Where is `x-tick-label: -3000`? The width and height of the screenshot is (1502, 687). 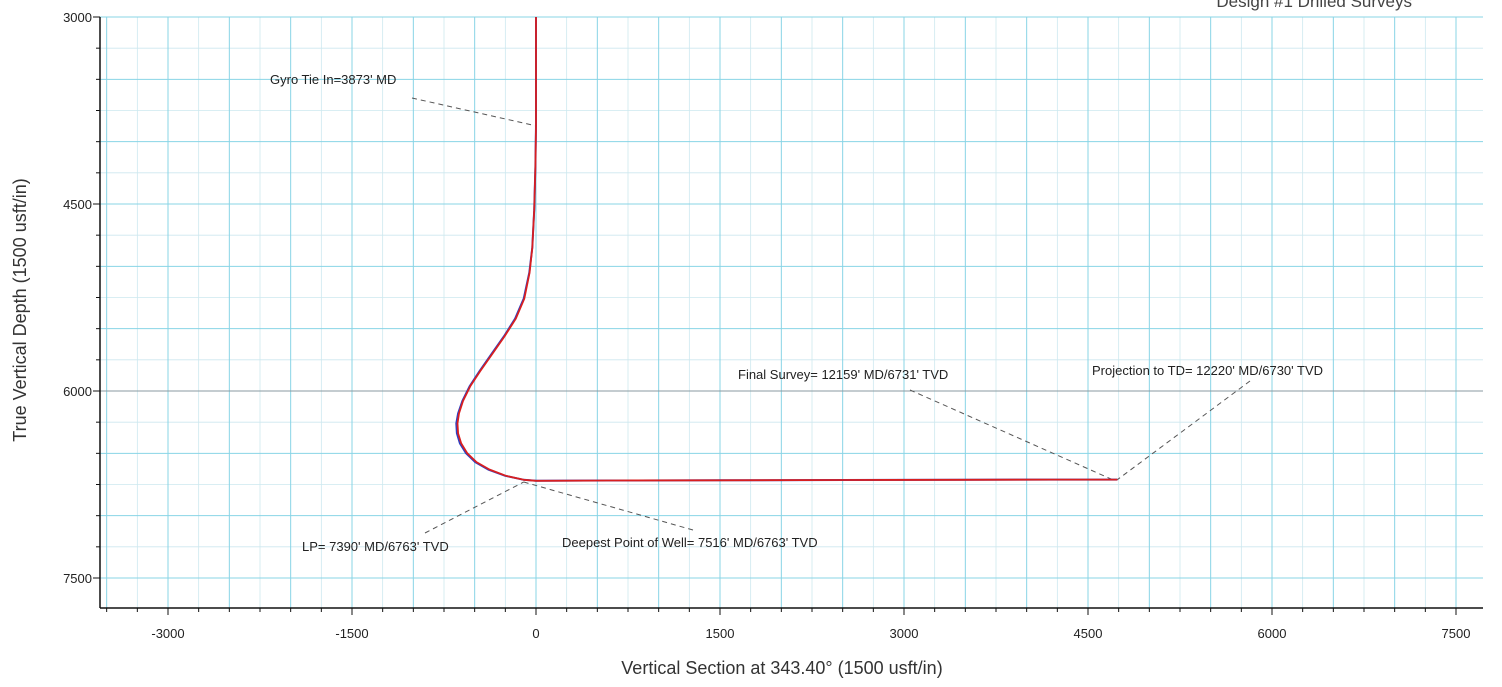 x-tick-label: -3000 is located at coordinates (167, 633).